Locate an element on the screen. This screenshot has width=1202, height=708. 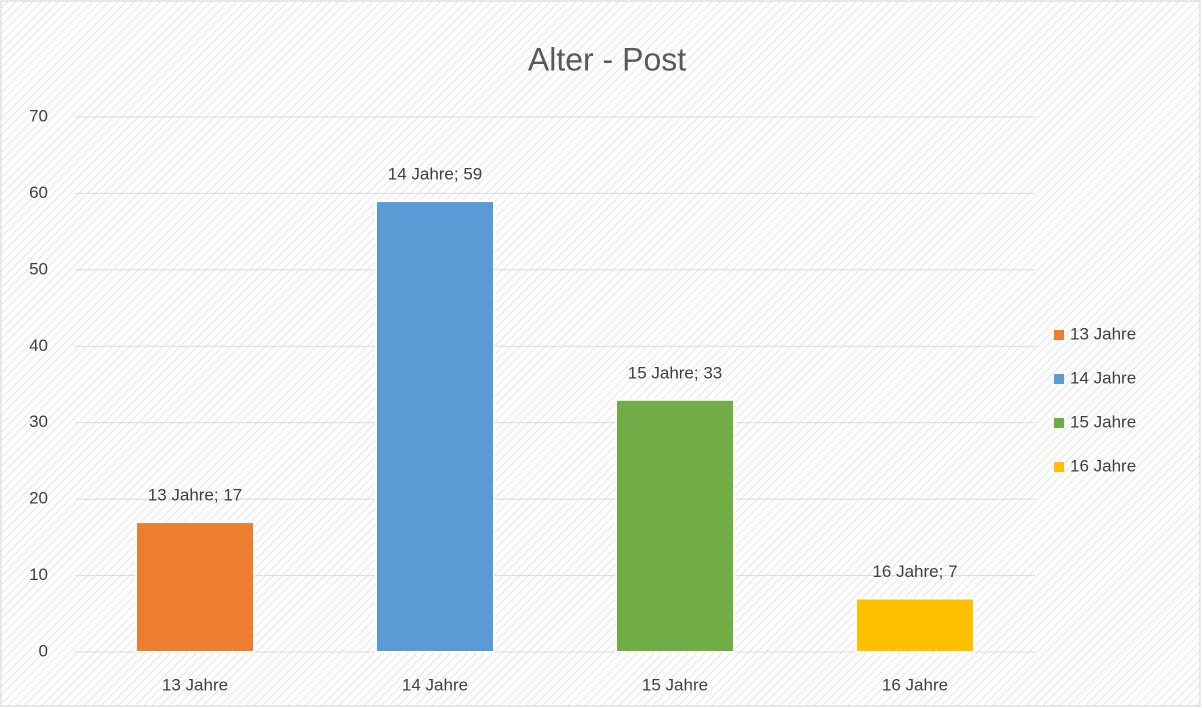
y-tick-label: 10 is located at coordinates (38, 574).